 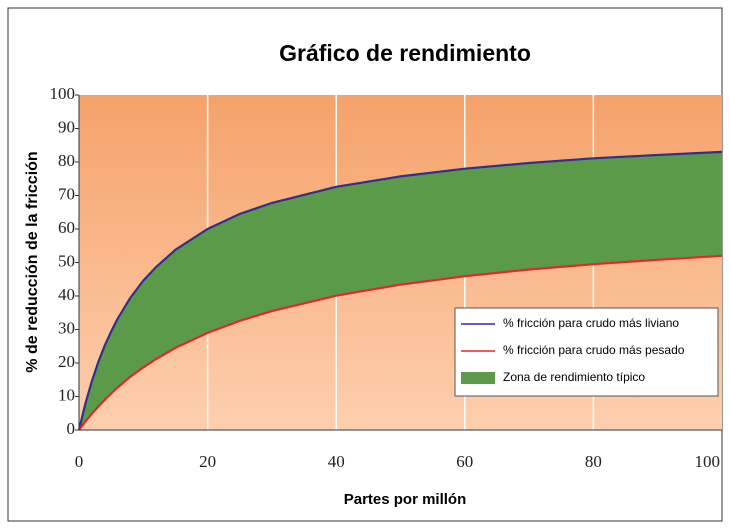 What do you see at coordinates (574, 377) in the screenshot?
I see `legend-label: Zona de rendimiento típico` at bounding box center [574, 377].